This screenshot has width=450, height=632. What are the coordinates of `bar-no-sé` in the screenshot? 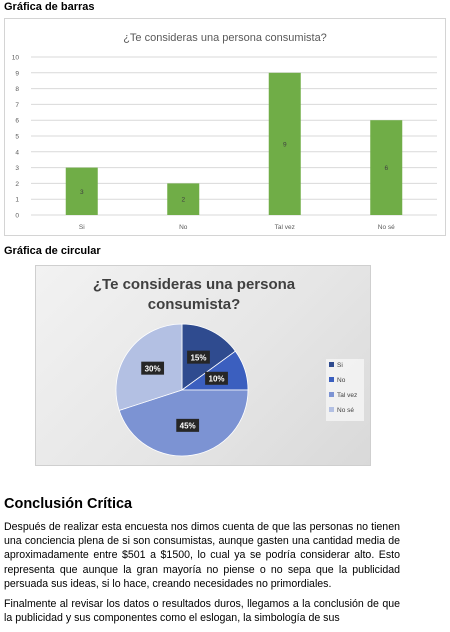 It's located at (386, 167).